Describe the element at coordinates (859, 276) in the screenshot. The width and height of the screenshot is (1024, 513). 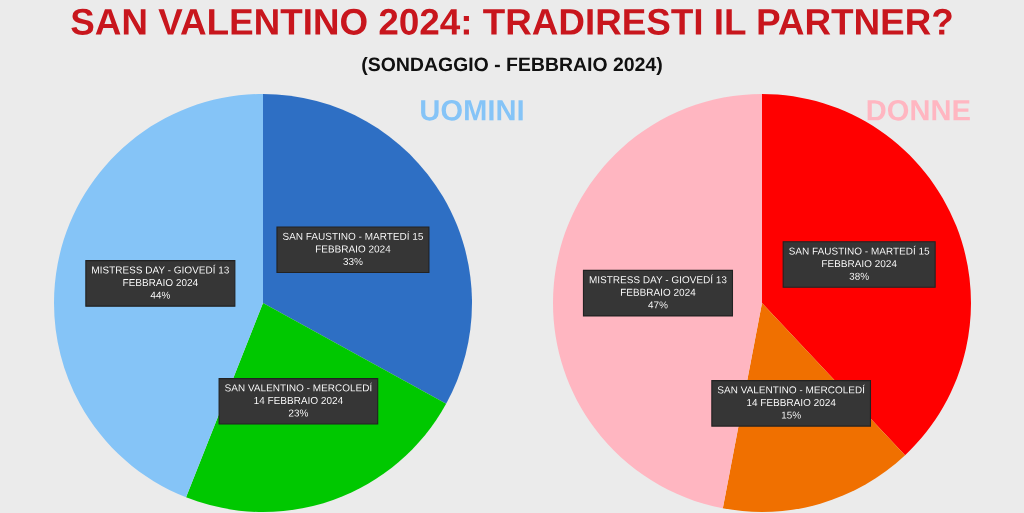
I see `data-label: 38%` at that location.